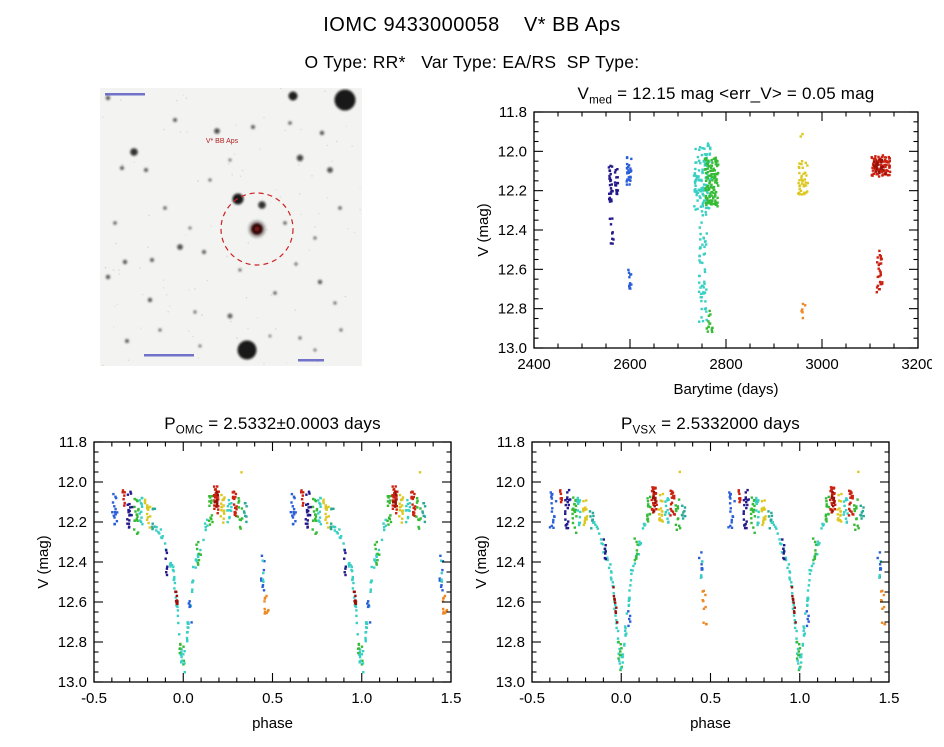 Image resolution: width=944 pixels, height=747 pixels. Describe the element at coordinates (725, 389) in the screenshot. I see `x-axis-label: Barytime (days)` at that location.